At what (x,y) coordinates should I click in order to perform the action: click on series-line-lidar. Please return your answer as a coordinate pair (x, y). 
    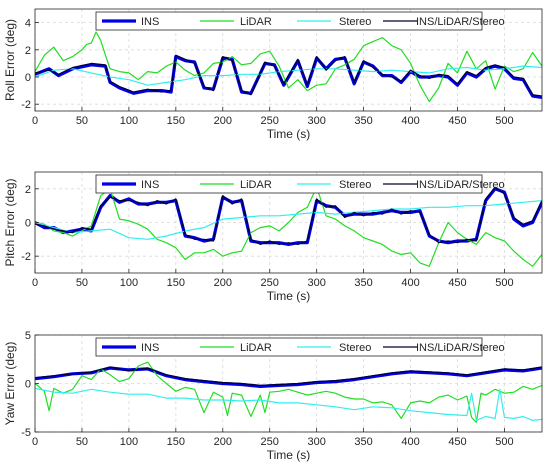
    Looking at the image, I should click on (288, 392).